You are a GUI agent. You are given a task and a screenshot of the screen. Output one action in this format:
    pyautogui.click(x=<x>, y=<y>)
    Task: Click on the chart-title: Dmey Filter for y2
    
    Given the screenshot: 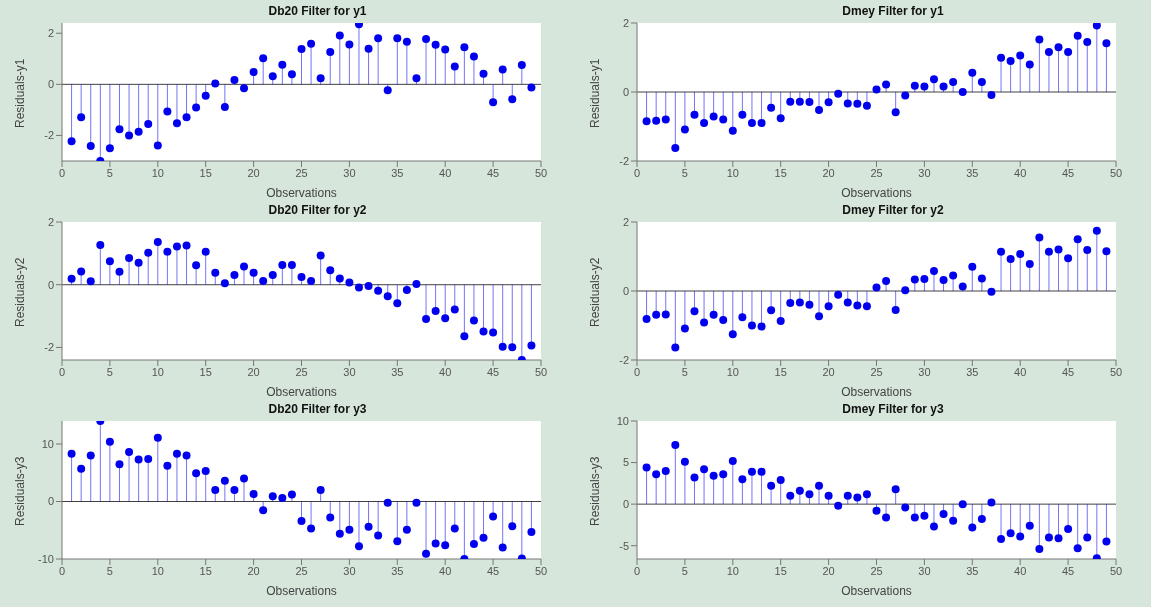 What is the action you would take?
    pyautogui.click(x=893, y=210)
    